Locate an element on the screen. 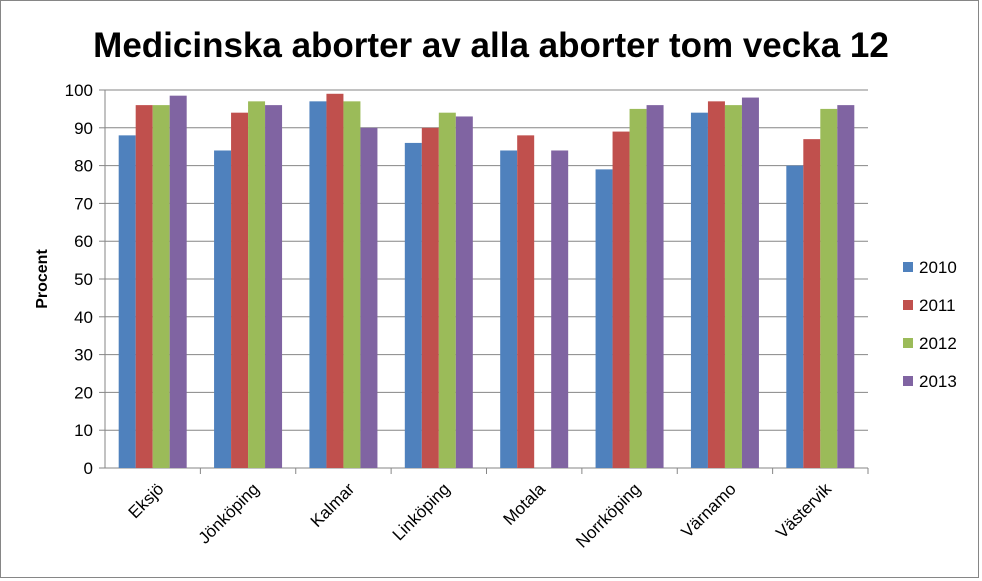 The image size is (982, 581). legend-label-2011: 2011 is located at coordinates (937, 305).